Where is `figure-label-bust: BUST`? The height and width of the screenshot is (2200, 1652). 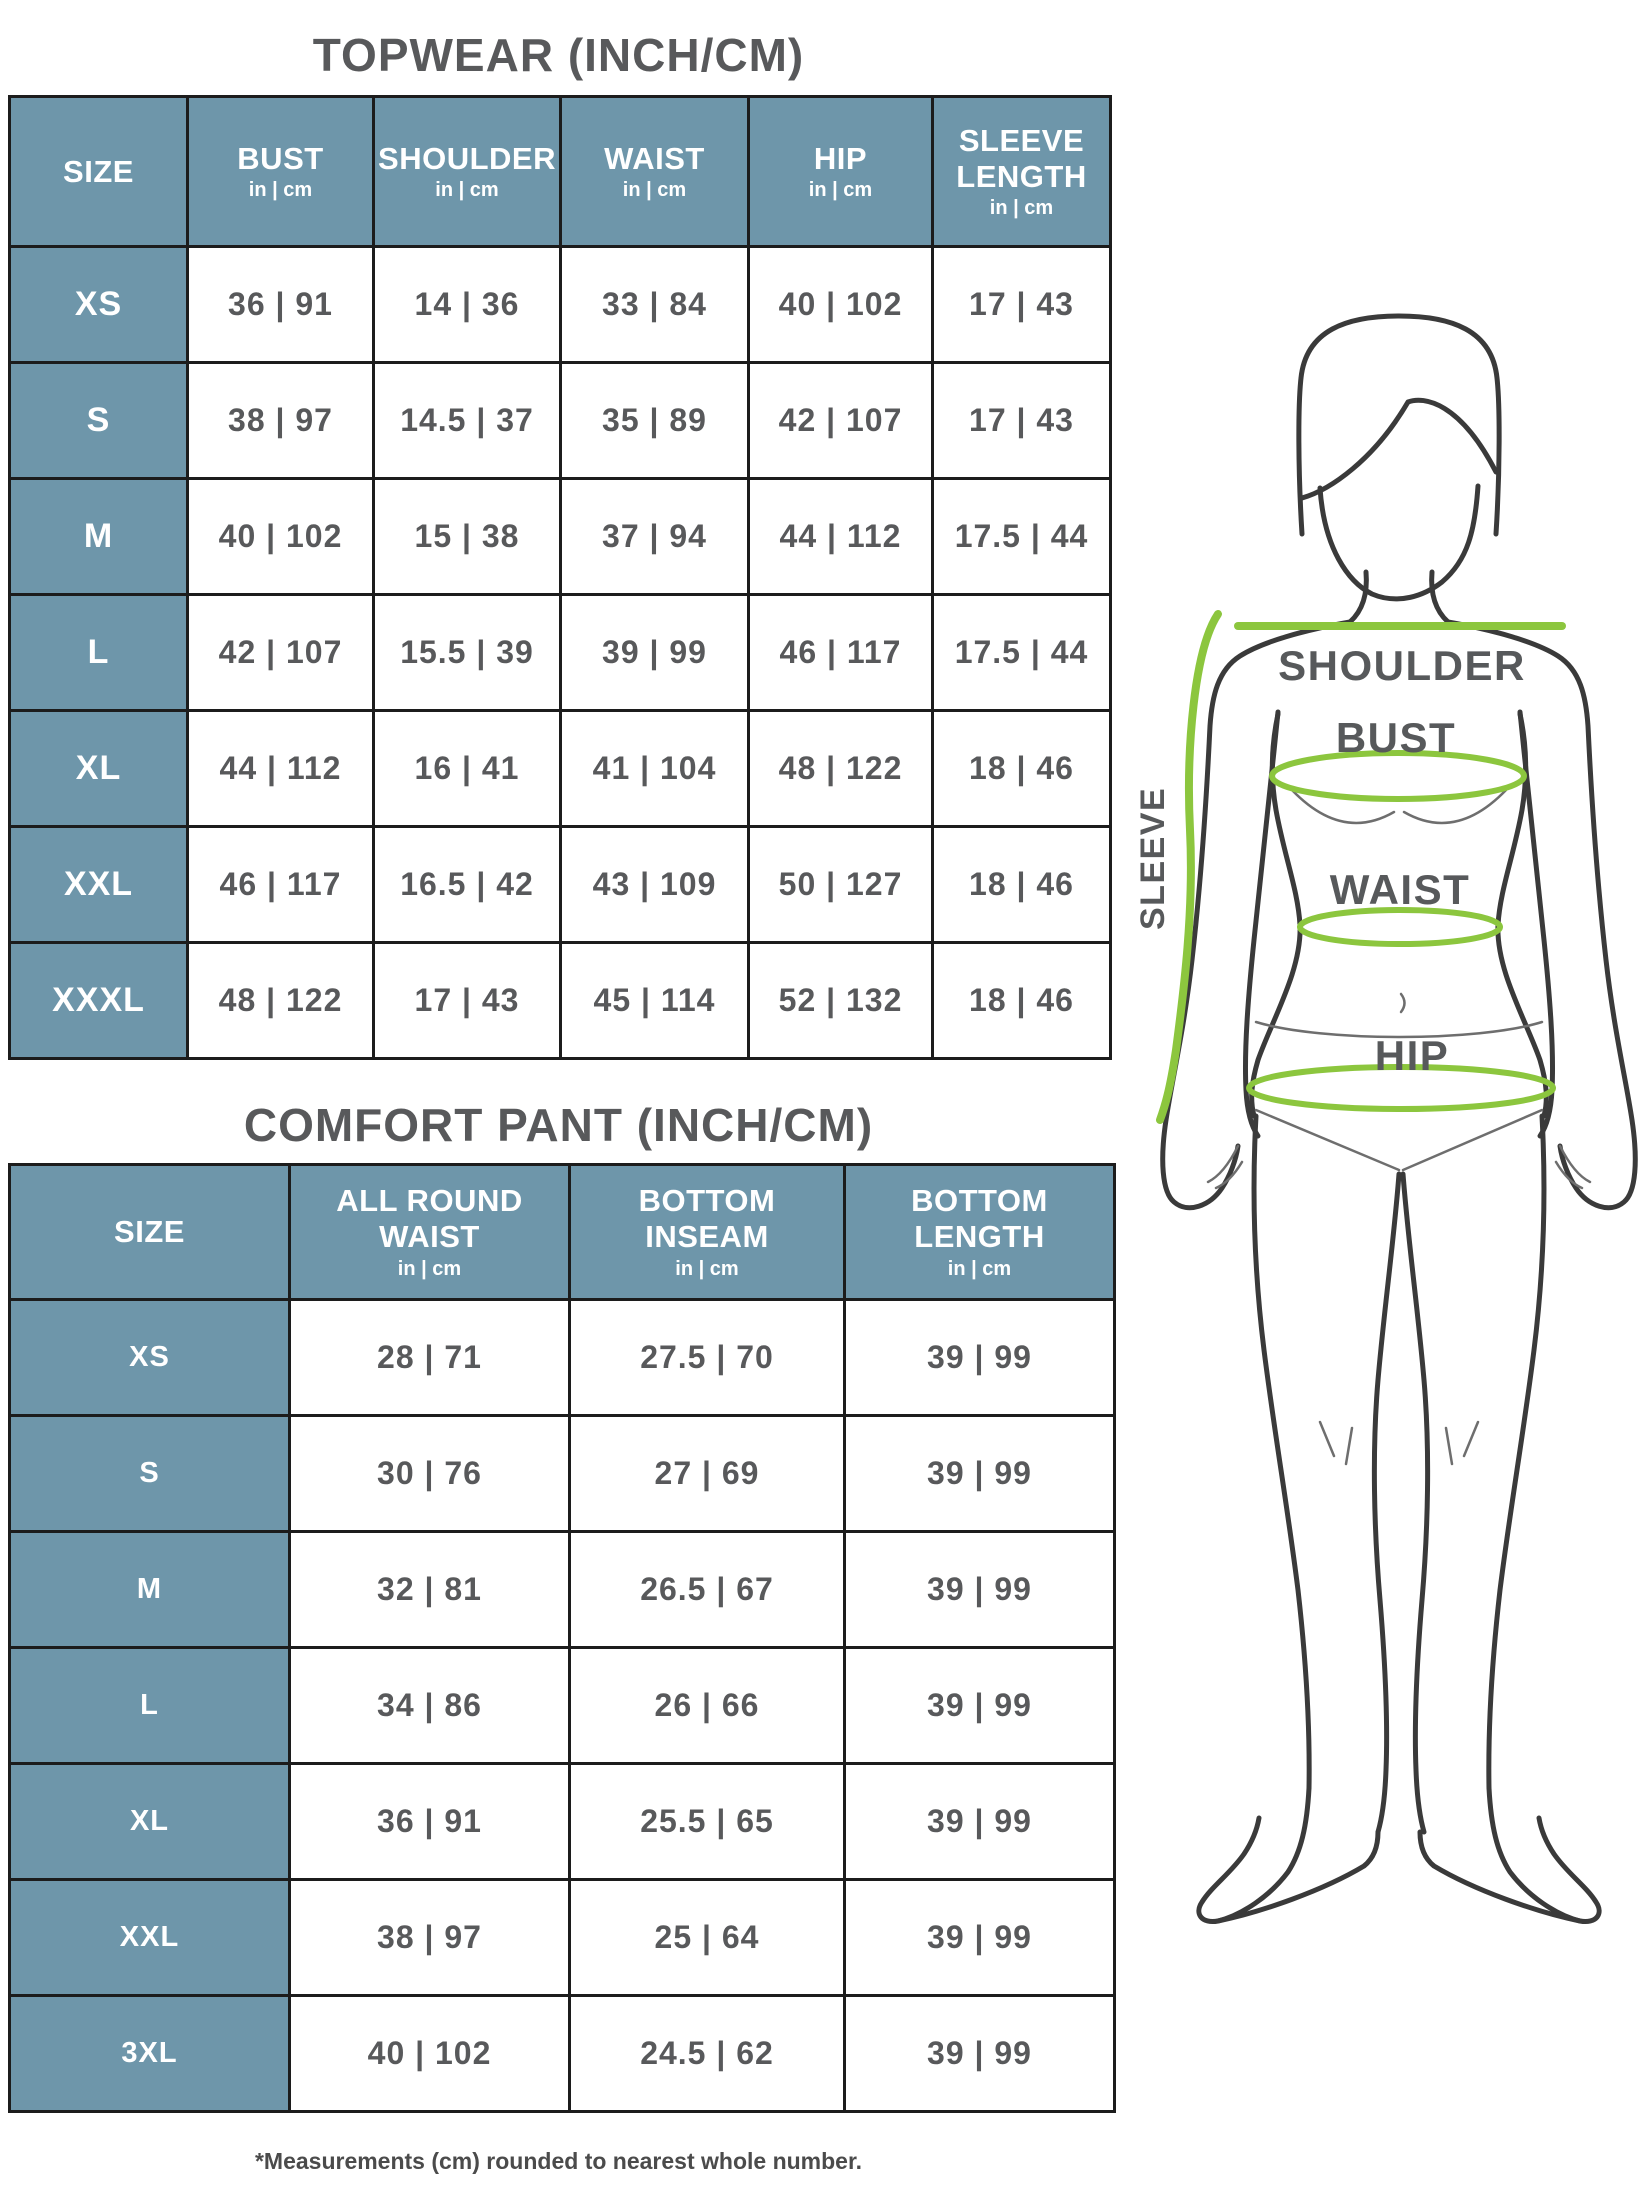
figure-label-bust: BUST is located at coordinates (1396, 737).